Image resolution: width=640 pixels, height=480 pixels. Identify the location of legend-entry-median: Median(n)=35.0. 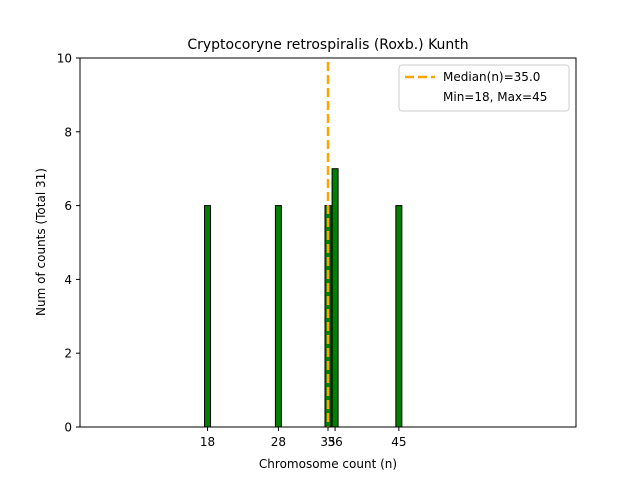
(491, 77).